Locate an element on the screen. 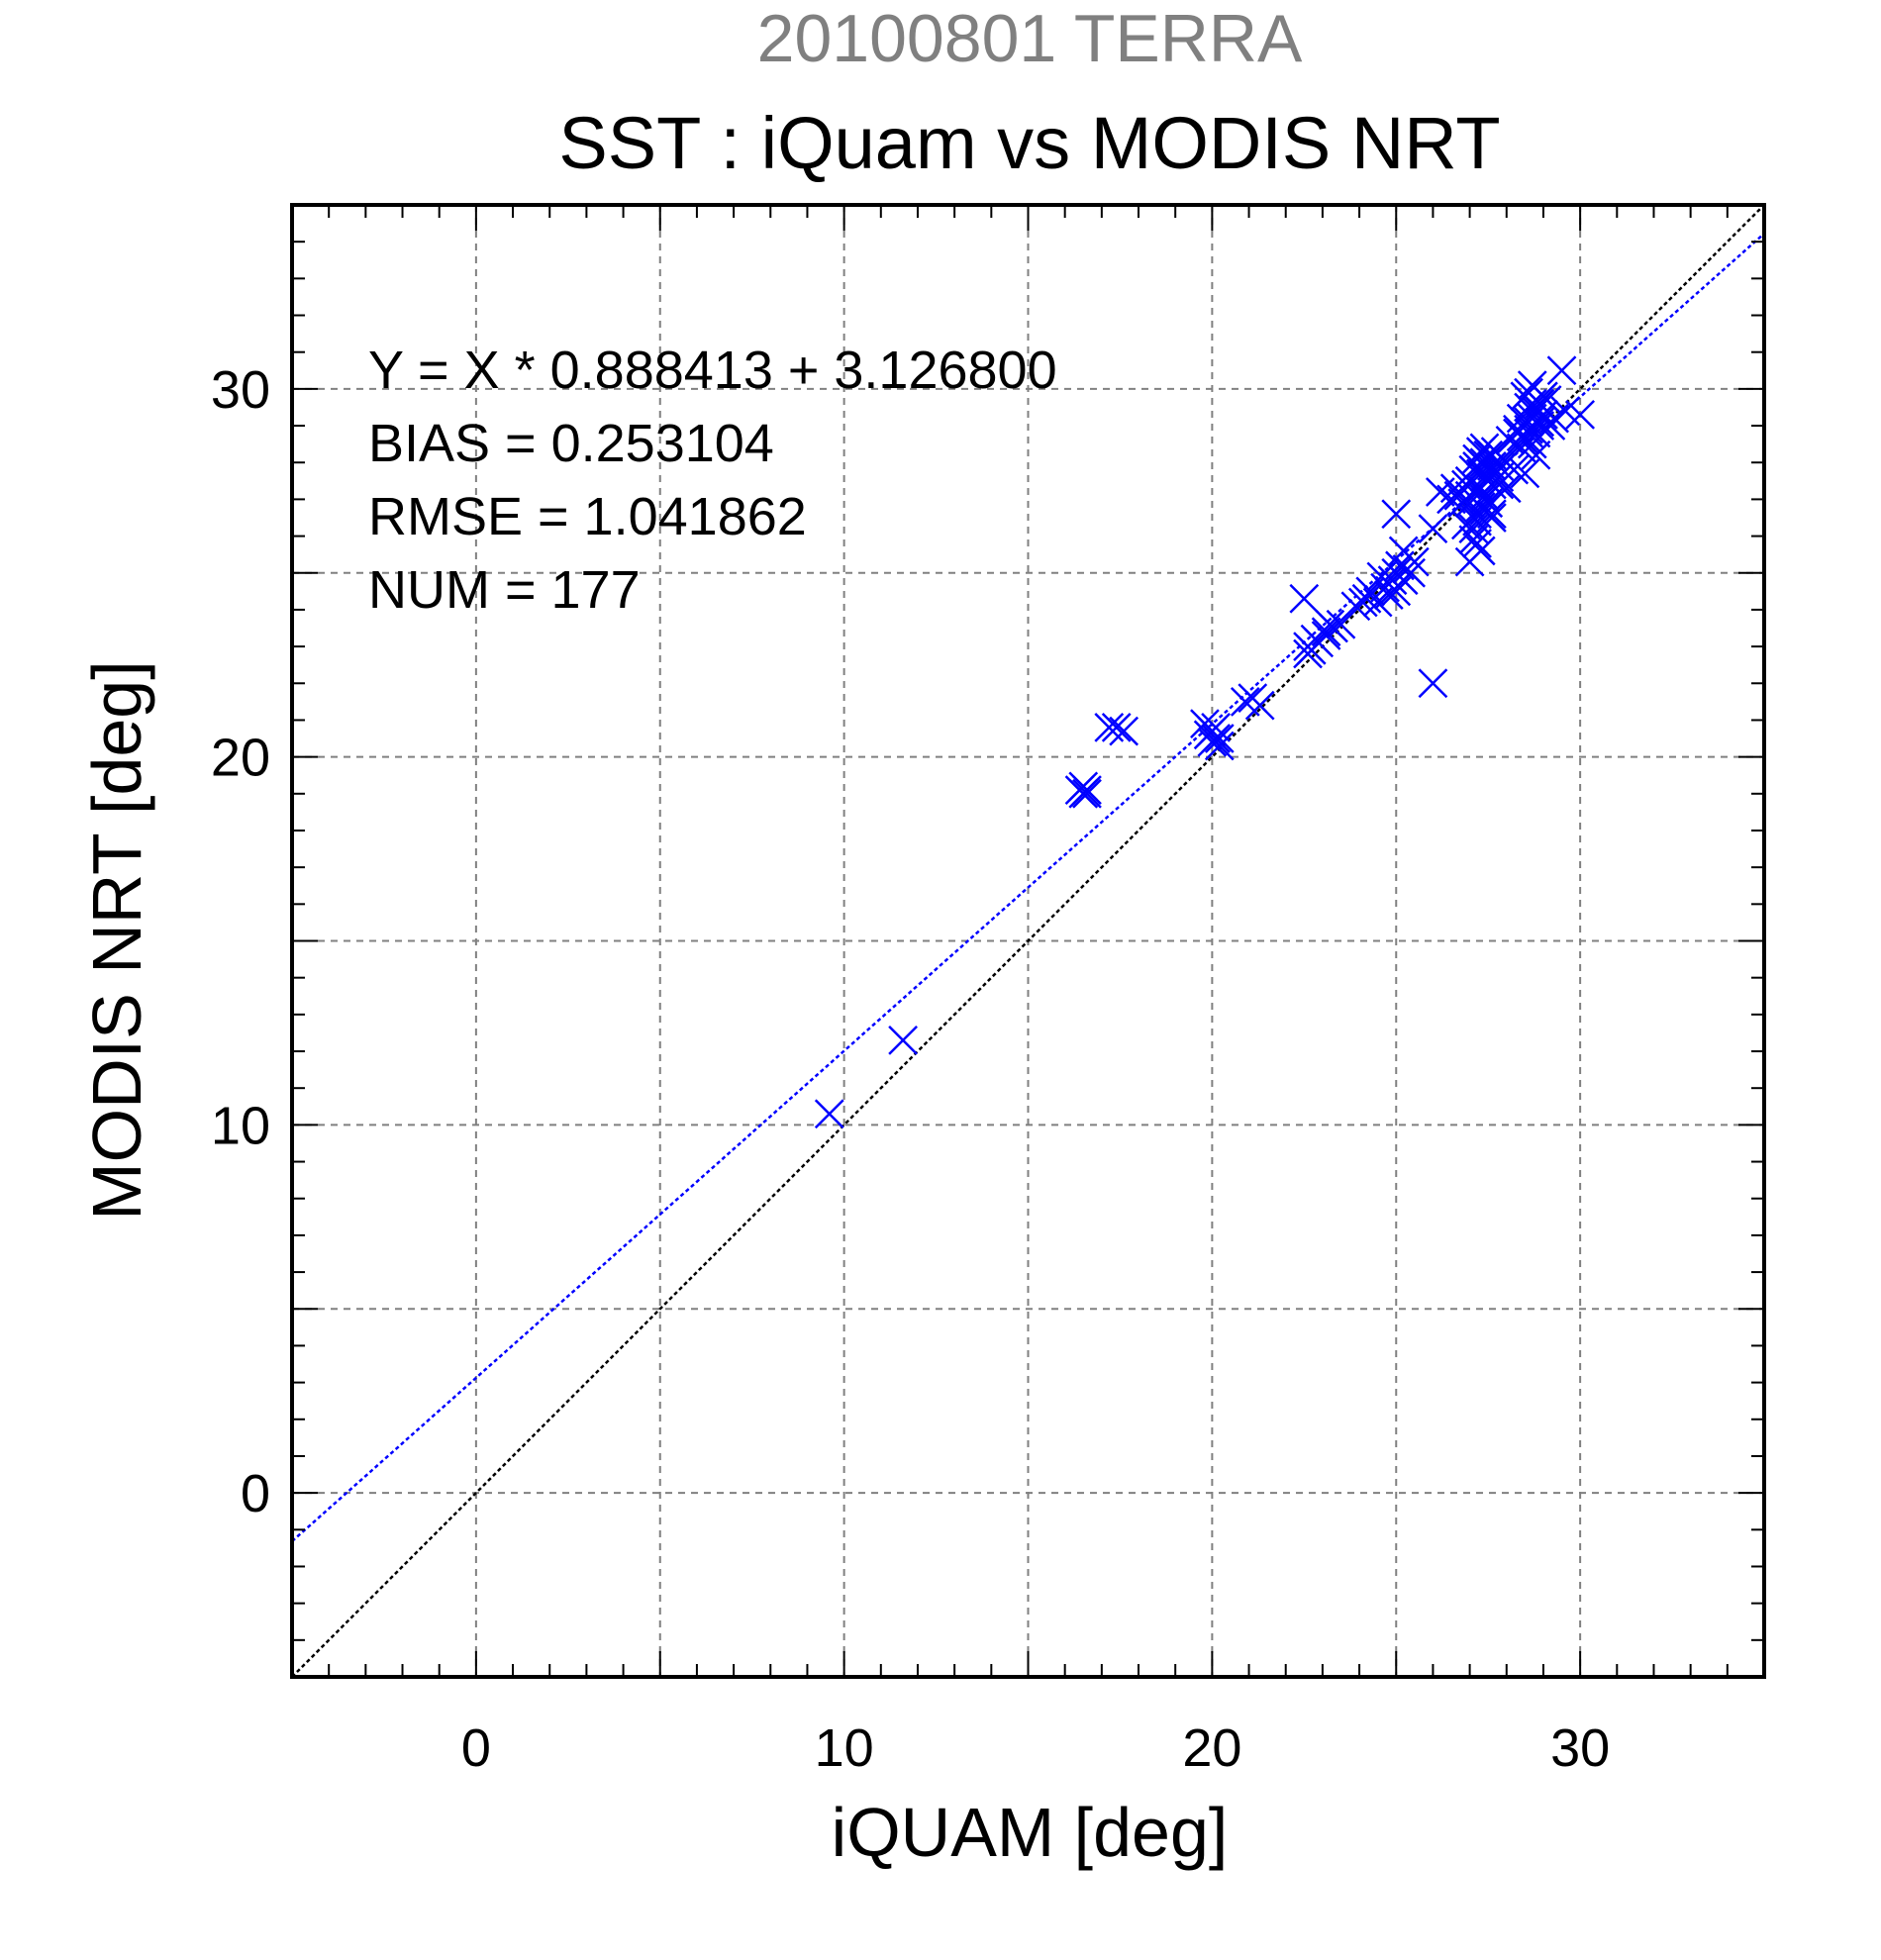 This screenshot has width=1881, height=1960. y-tick-label: 10 is located at coordinates (241, 1125).